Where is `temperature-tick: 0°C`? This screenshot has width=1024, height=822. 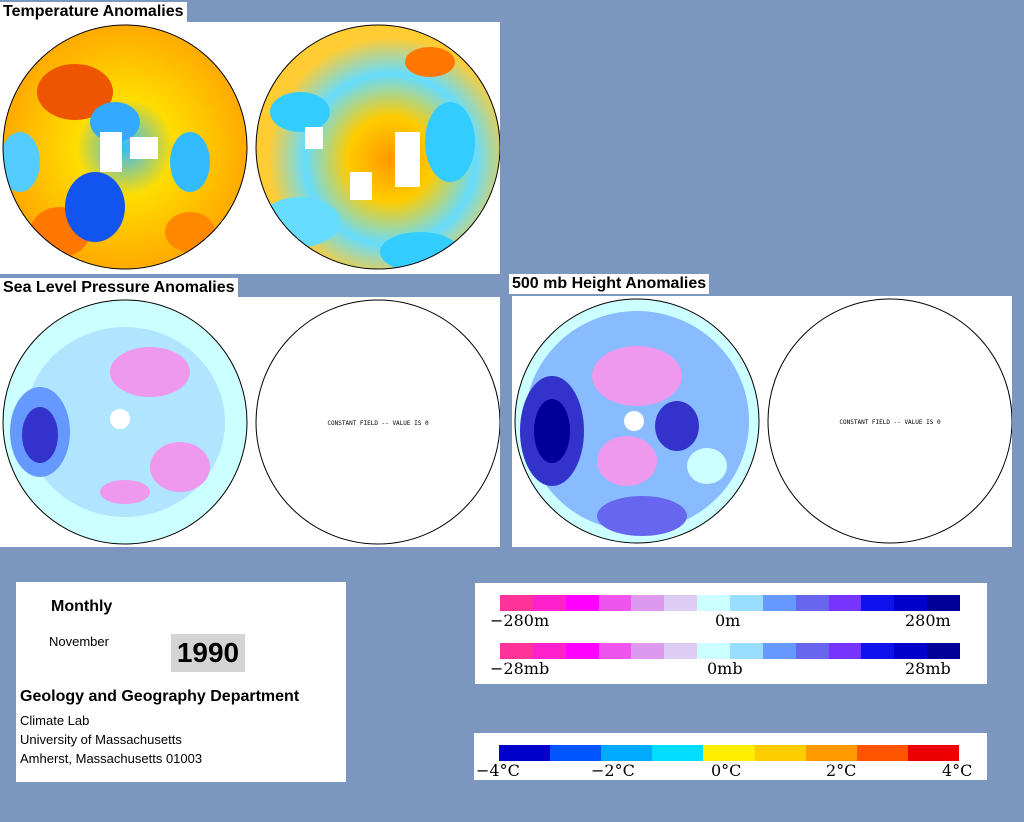
temperature-tick: 0°C is located at coordinates (726, 770).